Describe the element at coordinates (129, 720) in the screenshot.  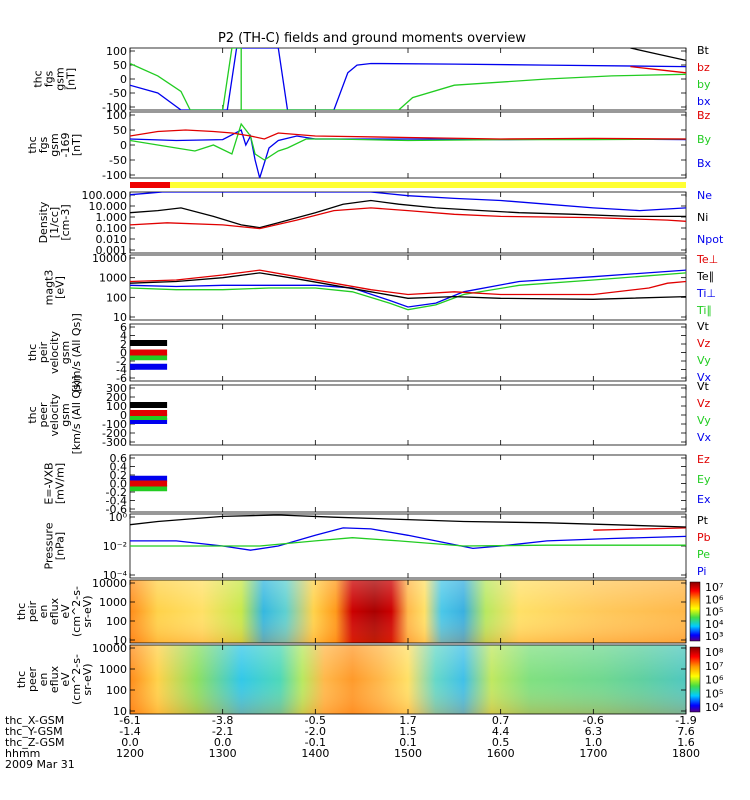
I see `axis-row-value: -6.1` at that location.